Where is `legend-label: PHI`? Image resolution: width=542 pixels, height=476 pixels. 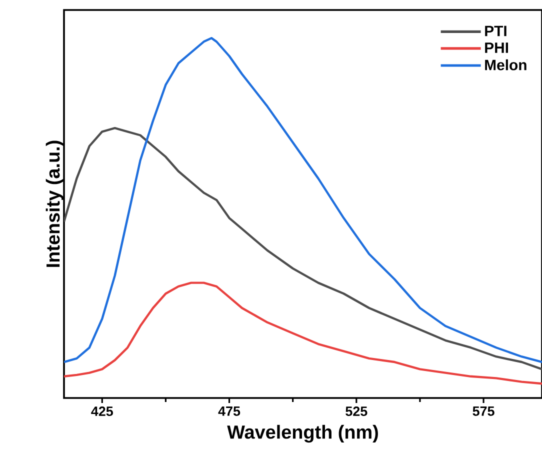
legend-label: PHI is located at coordinates (496, 47).